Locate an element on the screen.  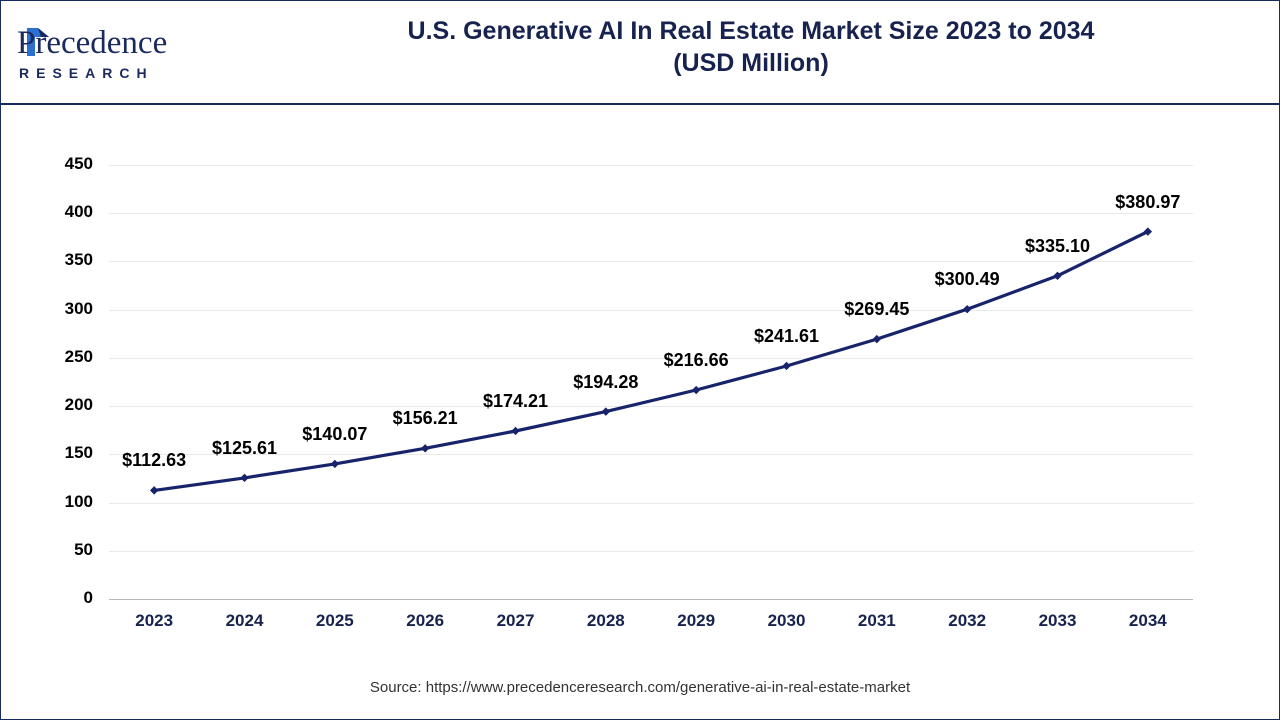
precedence-research-logo: Precedence RESEARCH is located at coordinates (120, 54).